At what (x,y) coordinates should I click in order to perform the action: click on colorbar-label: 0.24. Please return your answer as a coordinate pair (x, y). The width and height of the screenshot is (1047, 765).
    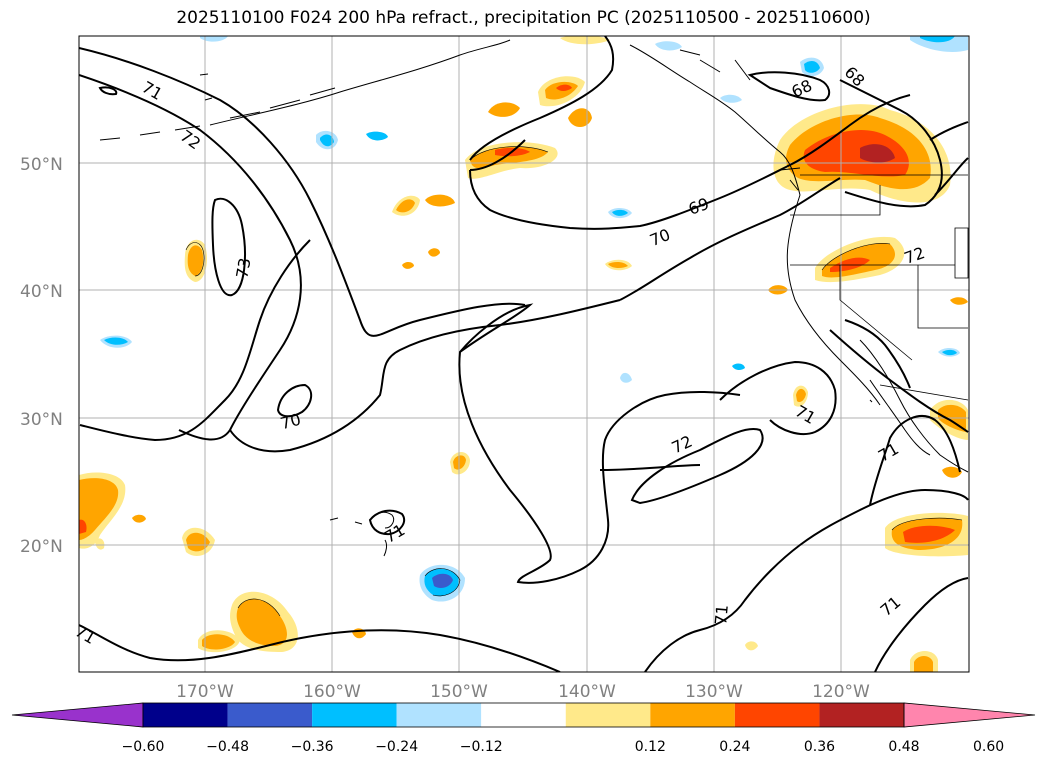
    Looking at the image, I should click on (734, 747).